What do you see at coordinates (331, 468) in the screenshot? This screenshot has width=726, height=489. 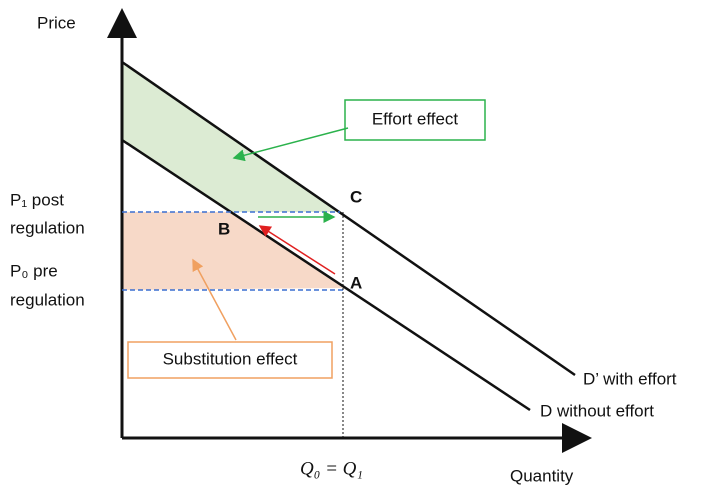 I see `quantity-label: Q₀ = Q₁` at bounding box center [331, 468].